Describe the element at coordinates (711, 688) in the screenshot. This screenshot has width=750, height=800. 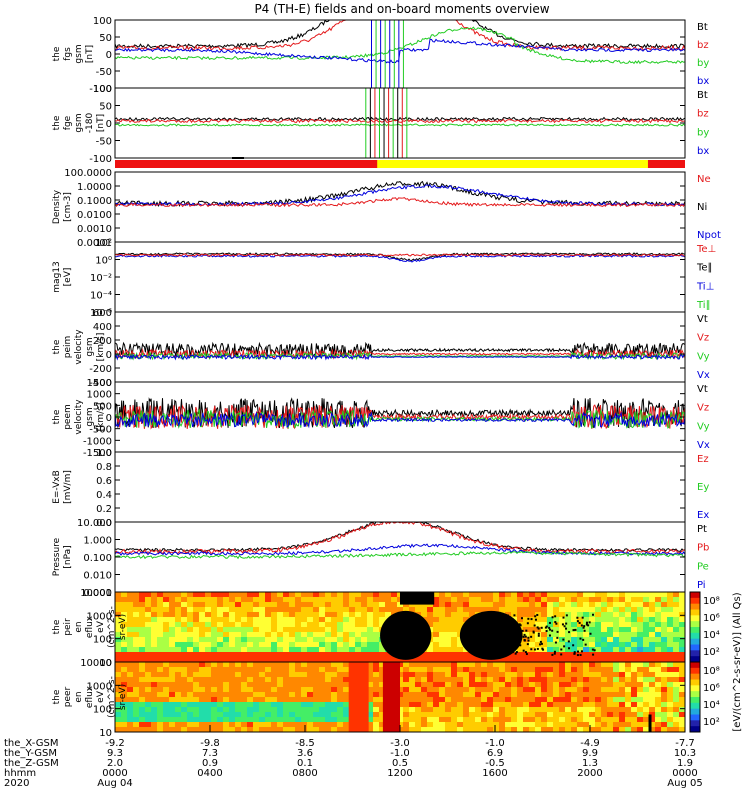
I see `colorbar-tick: 10⁶` at that location.